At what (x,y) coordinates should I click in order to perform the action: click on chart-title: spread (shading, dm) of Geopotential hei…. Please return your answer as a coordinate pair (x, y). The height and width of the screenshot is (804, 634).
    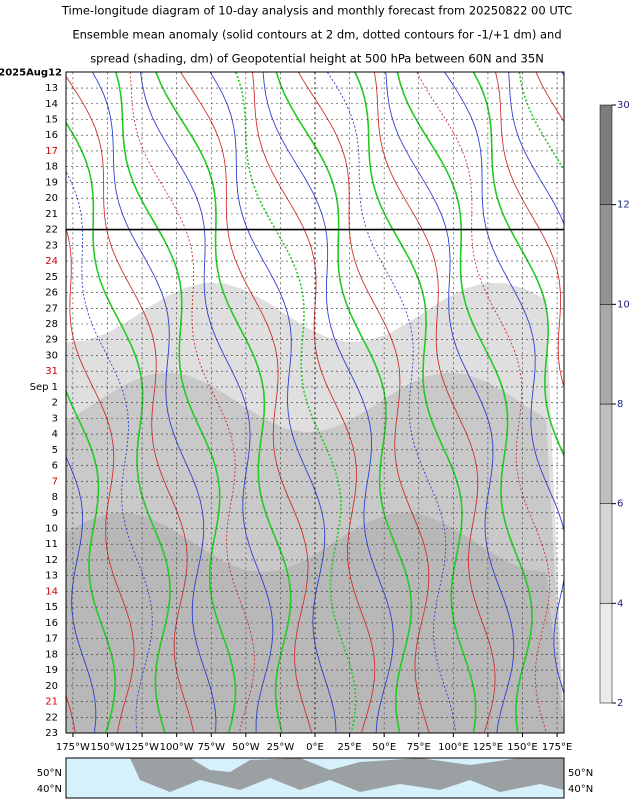
    Looking at the image, I should click on (317, 59).